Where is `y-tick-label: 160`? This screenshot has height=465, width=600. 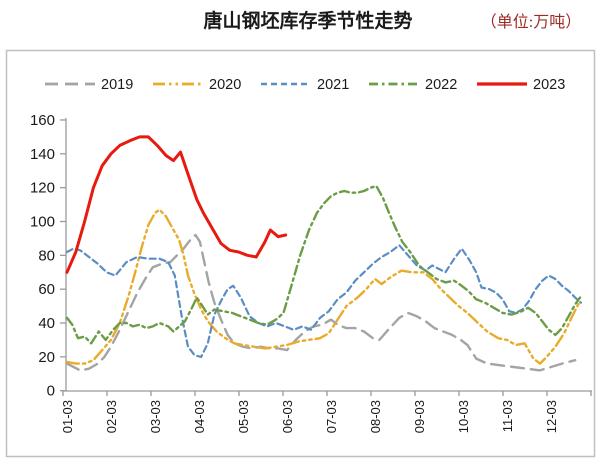
y-tick-label: 160 is located at coordinates (42, 120).